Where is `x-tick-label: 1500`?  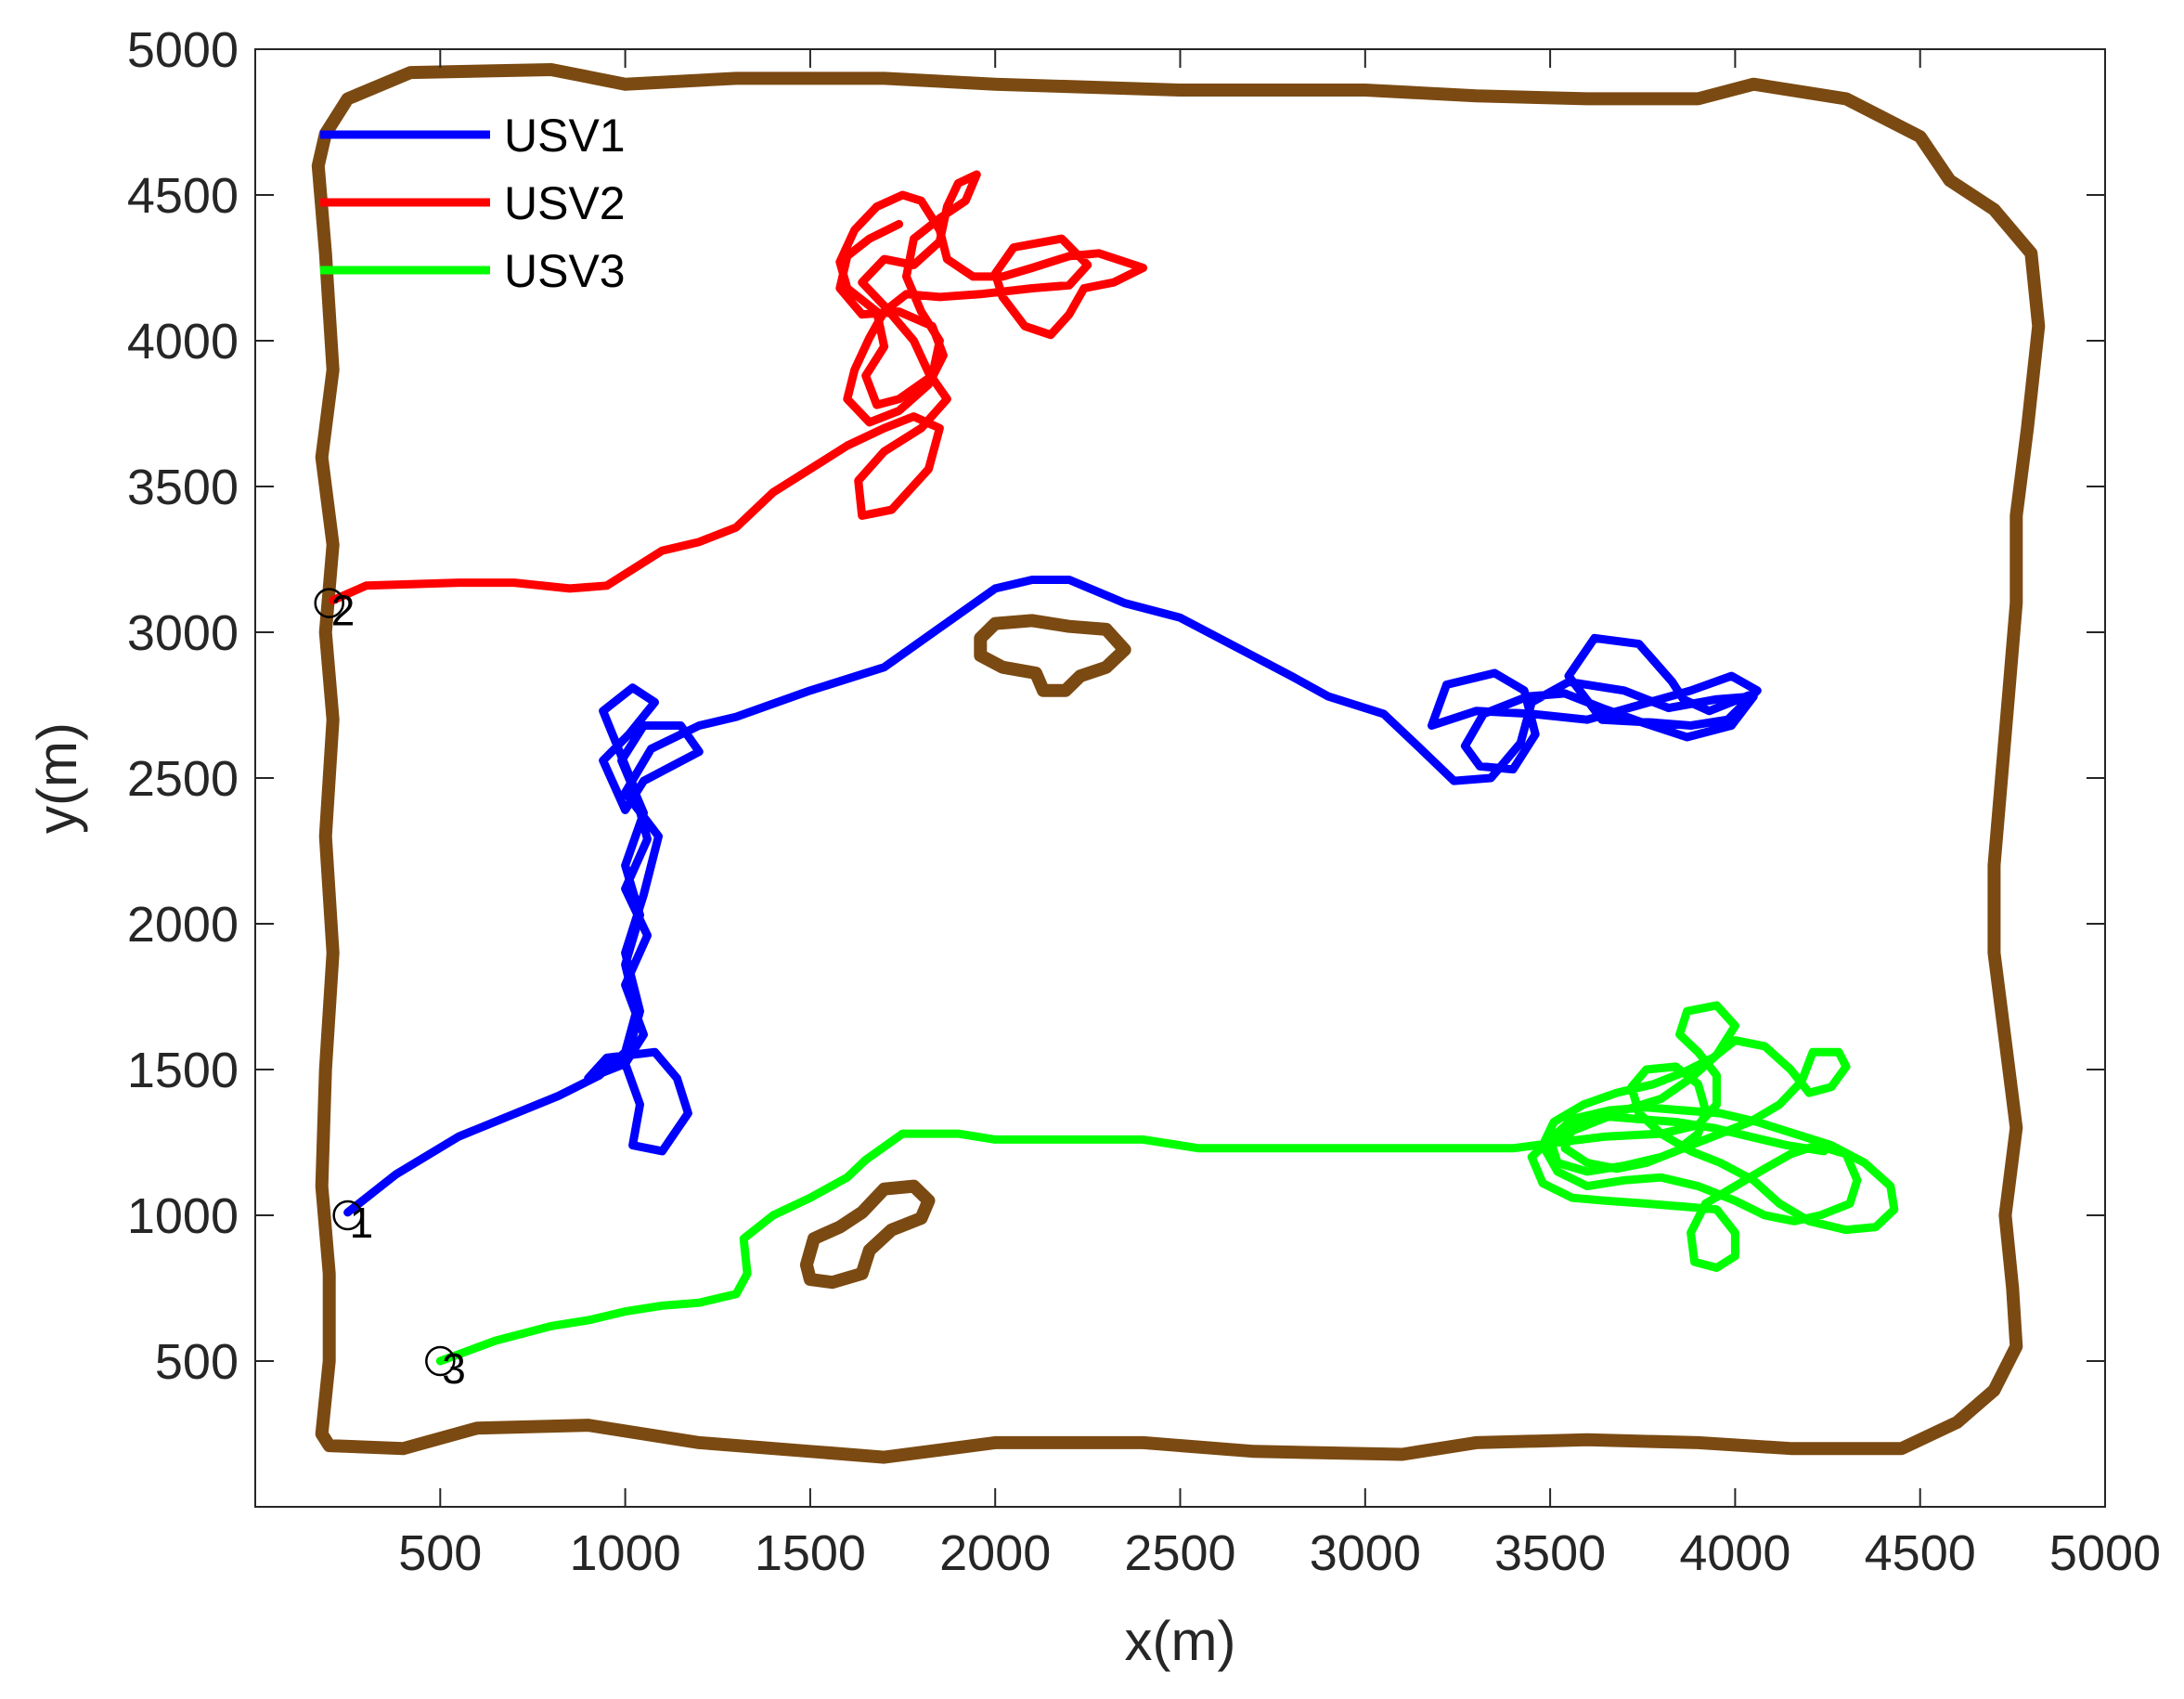 x-tick-label: 1500 is located at coordinates (810, 1553).